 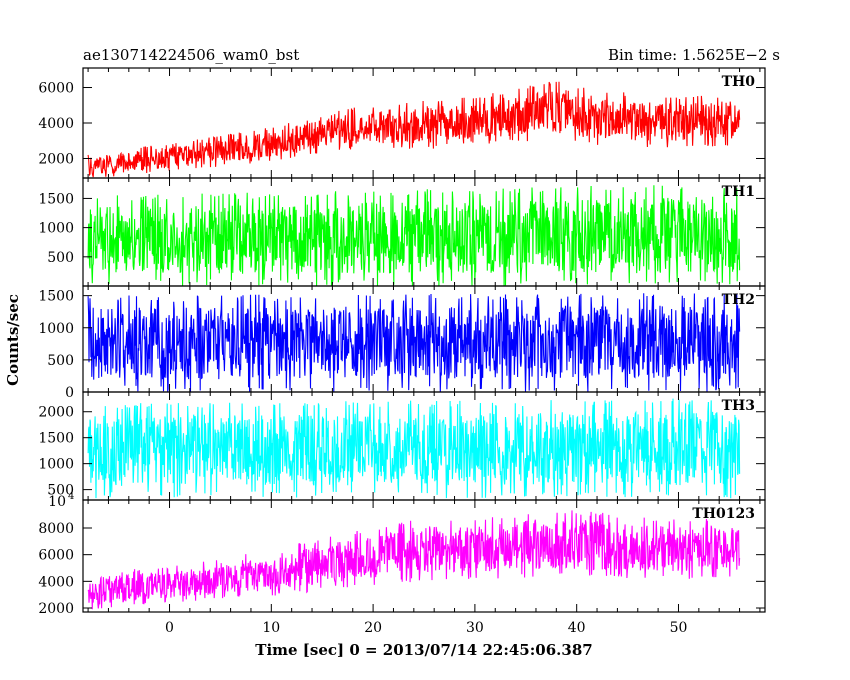 I want to click on x-tick-label: 50, so click(x=679, y=628).